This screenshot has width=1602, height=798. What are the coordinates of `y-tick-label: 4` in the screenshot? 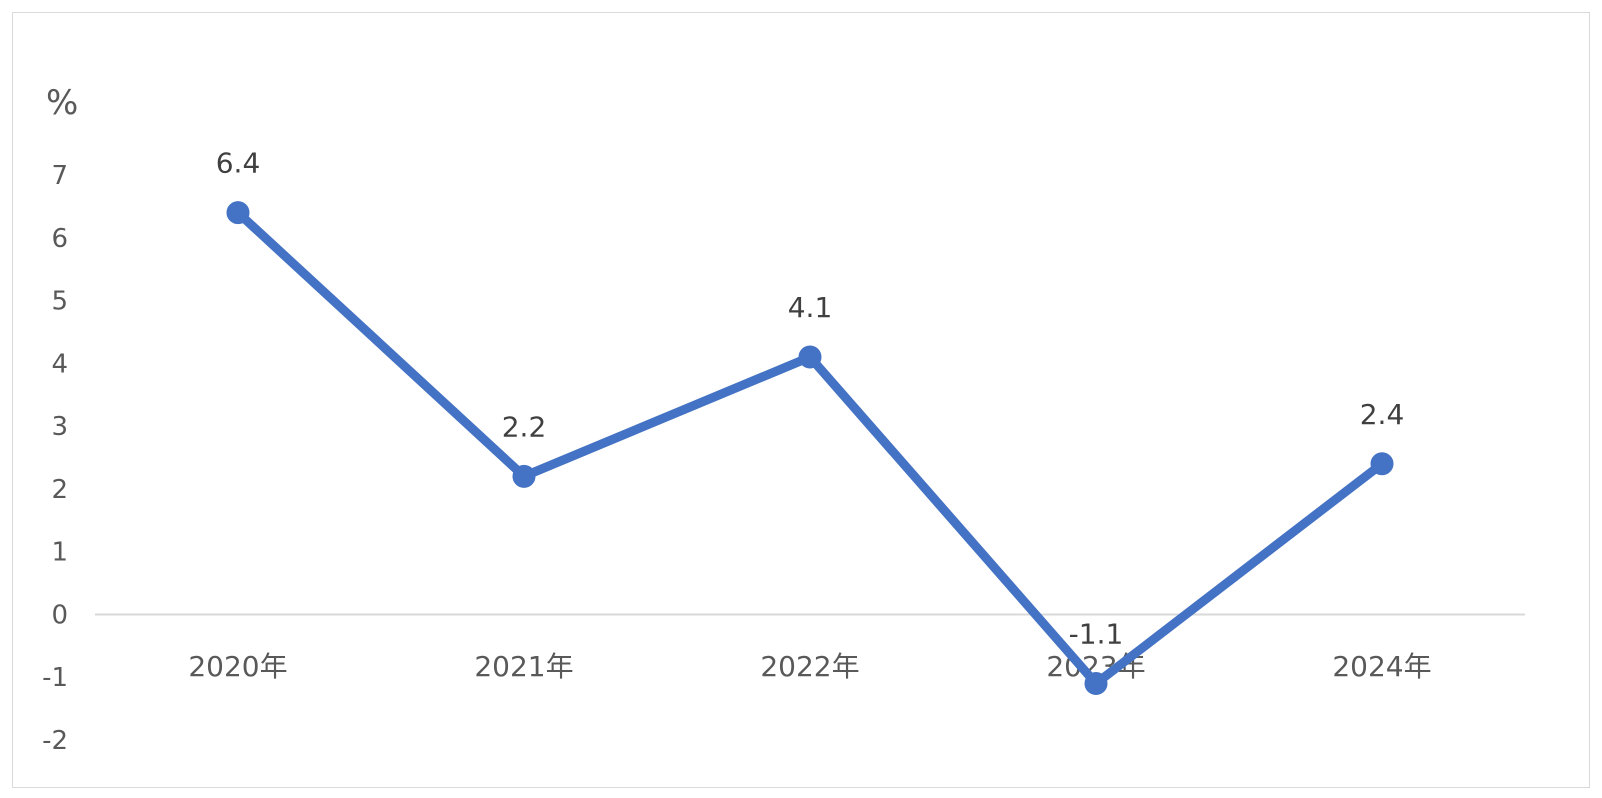 It's located at (59, 364).